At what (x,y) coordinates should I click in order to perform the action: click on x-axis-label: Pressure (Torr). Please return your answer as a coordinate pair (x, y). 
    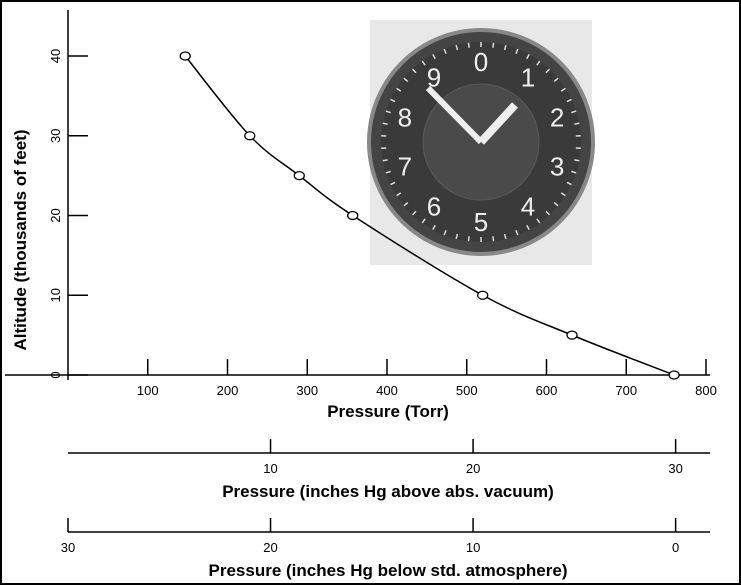
    Looking at the image, I should click on (388, 411).